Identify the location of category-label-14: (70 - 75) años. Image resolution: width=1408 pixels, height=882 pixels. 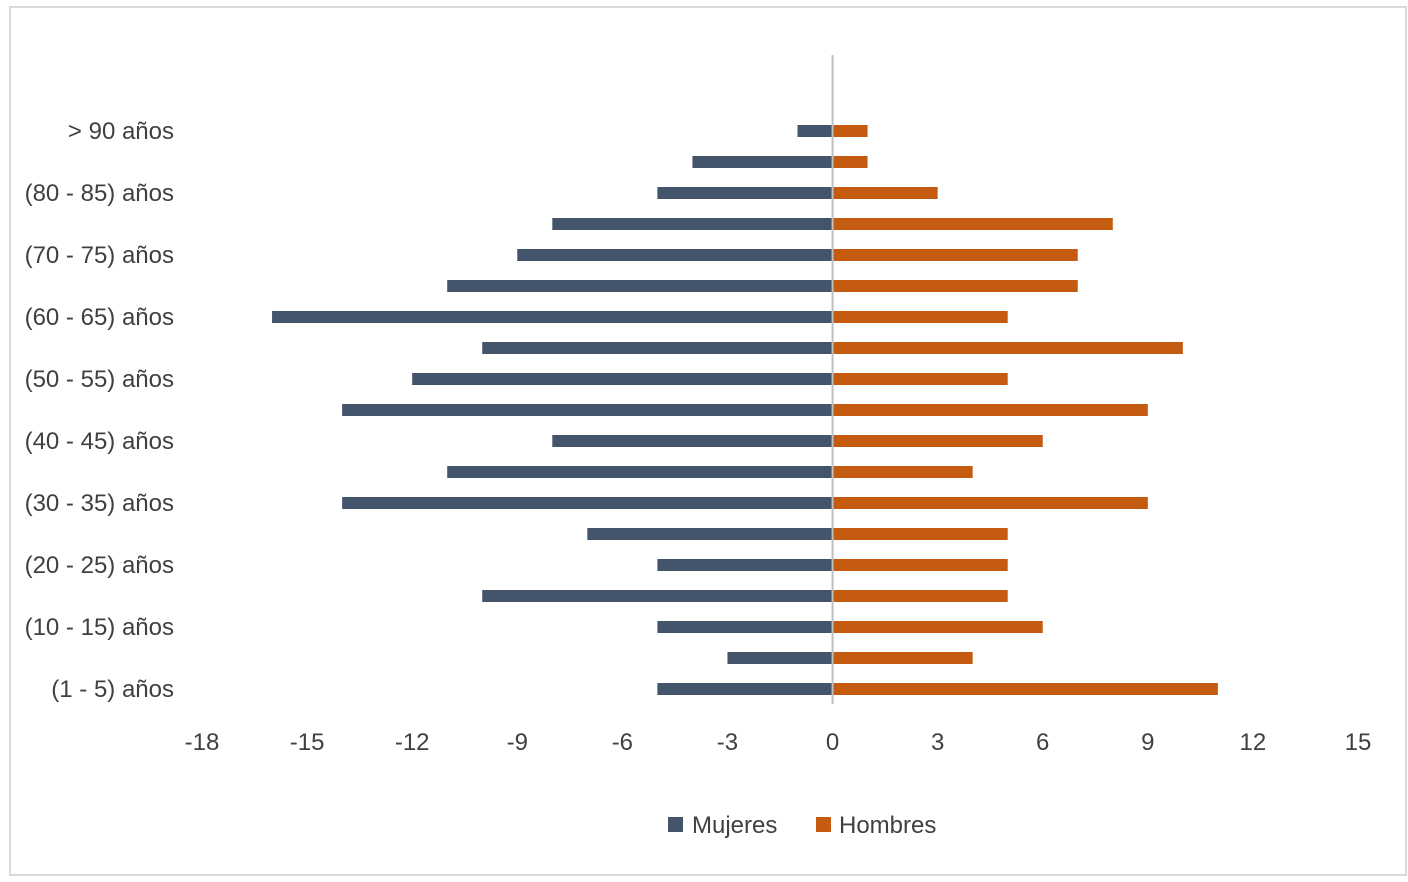
(99, 255).